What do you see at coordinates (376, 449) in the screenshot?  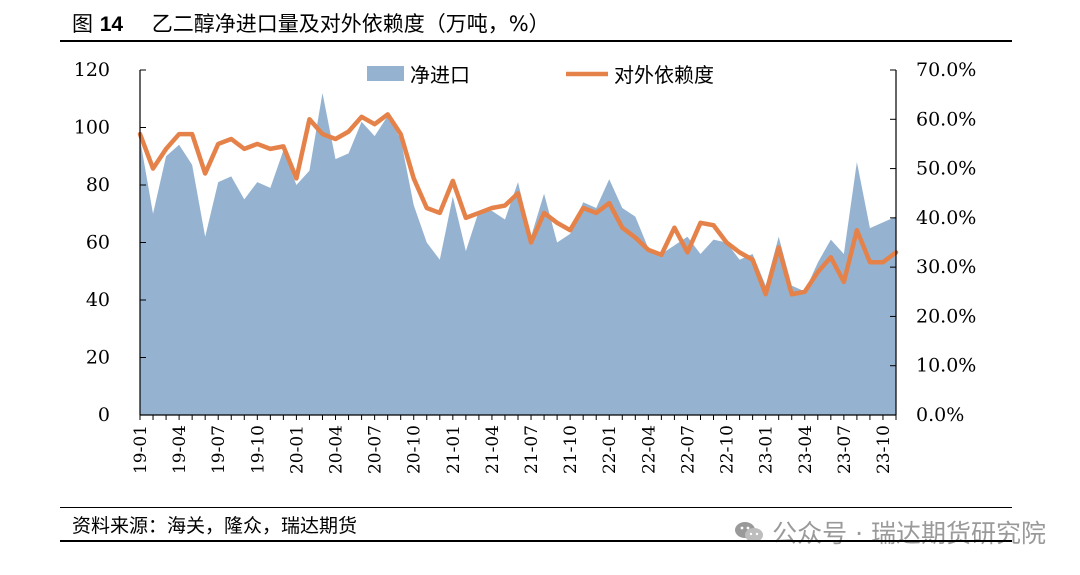 I see `x-tick-label: 20-07` at bounding box center [376, 449].